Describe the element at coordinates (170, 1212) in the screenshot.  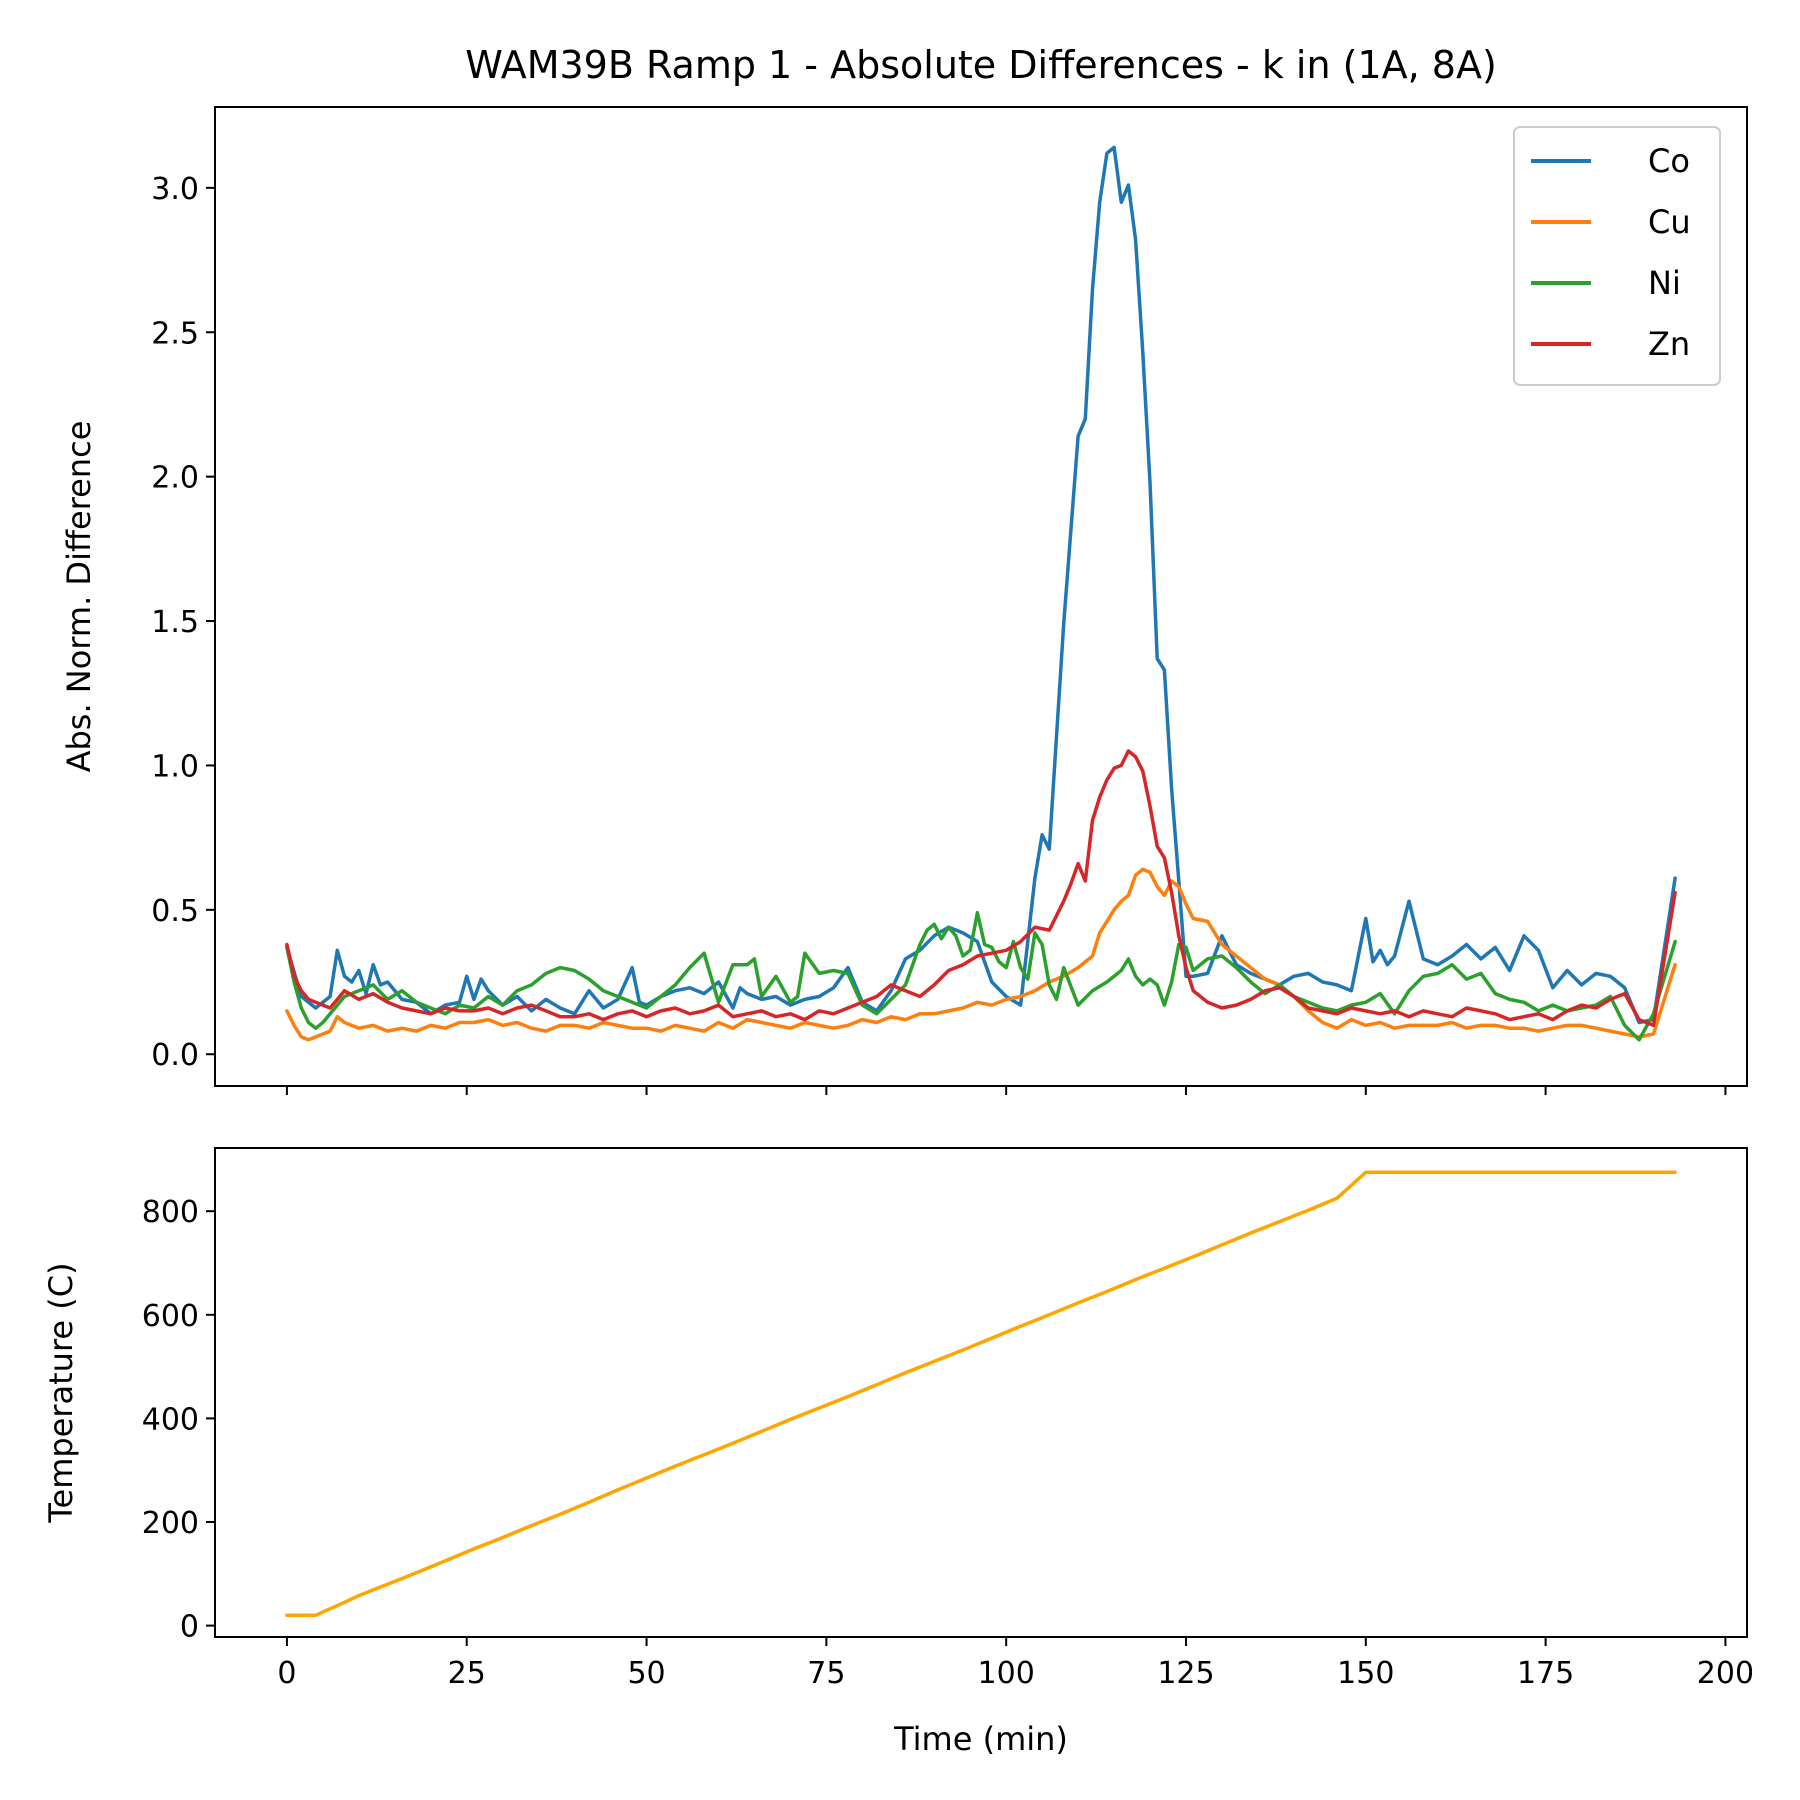
I see `bottom-y-tick-label-800: 800` at that location.